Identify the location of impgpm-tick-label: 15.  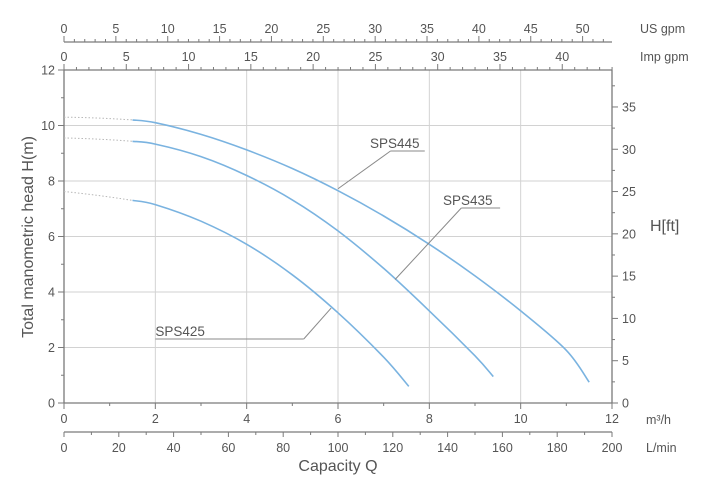
(251, 57).